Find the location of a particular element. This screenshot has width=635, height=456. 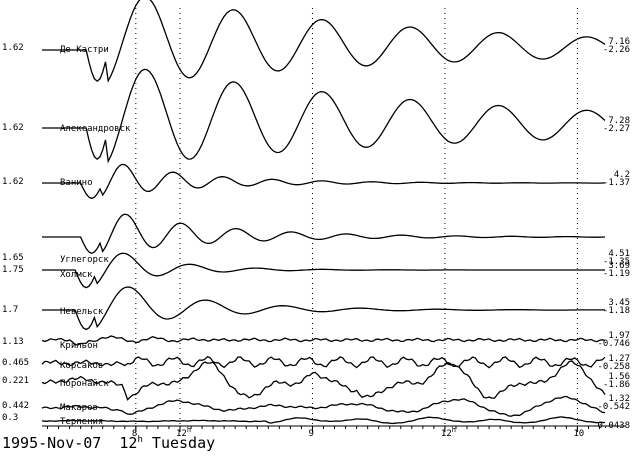

station-max: 4.51 is located at coordinates (619, 254).